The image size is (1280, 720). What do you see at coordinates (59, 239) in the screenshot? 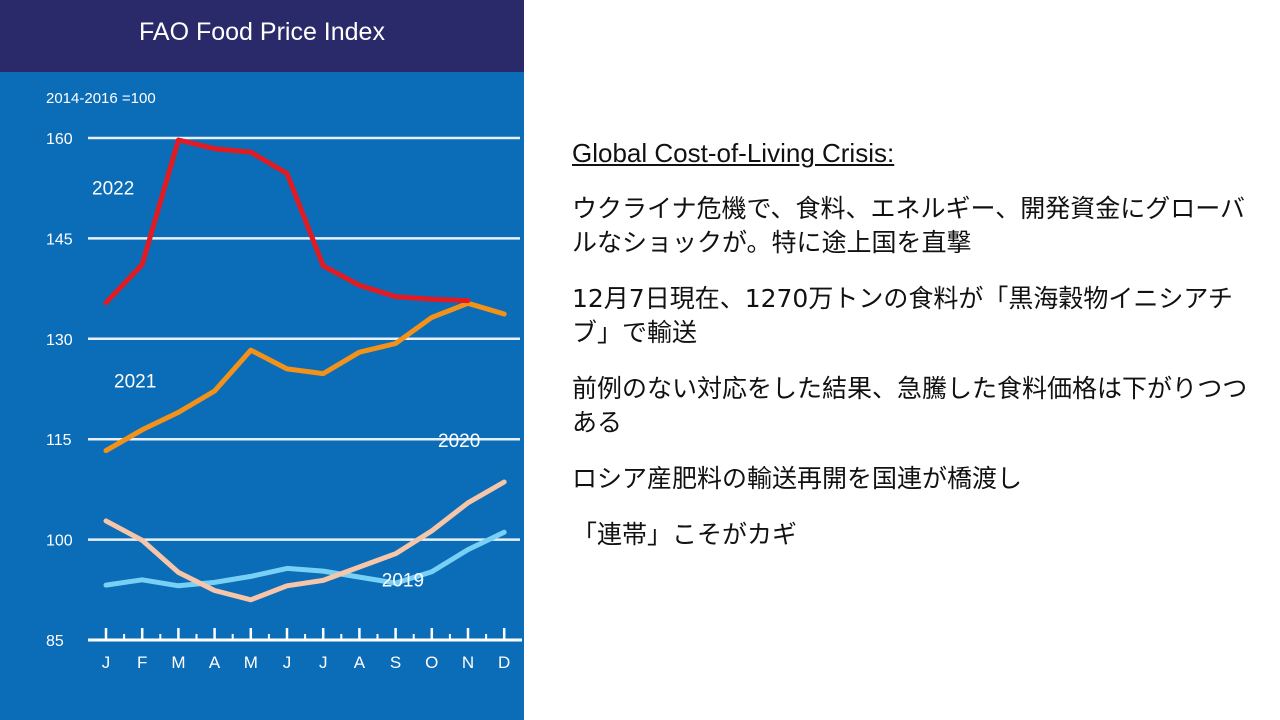
I see `y-tick-label: 145` at bounding box center [59, 239].